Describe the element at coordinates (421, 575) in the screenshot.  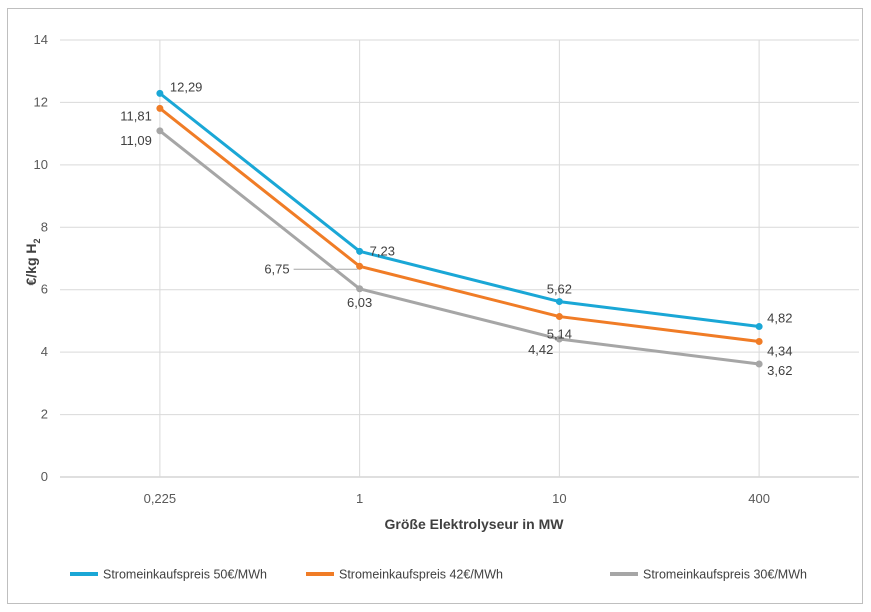
I see `legend-label: Stromeinkaufspreis 42€/MWh` at that location.